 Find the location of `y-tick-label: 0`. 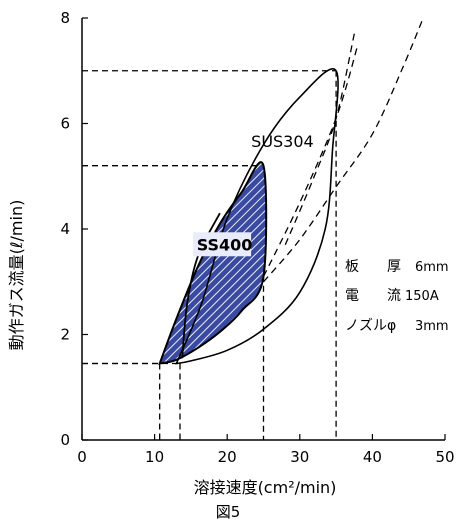

y-tick-label: 0 is located at coordinates (65, 440).